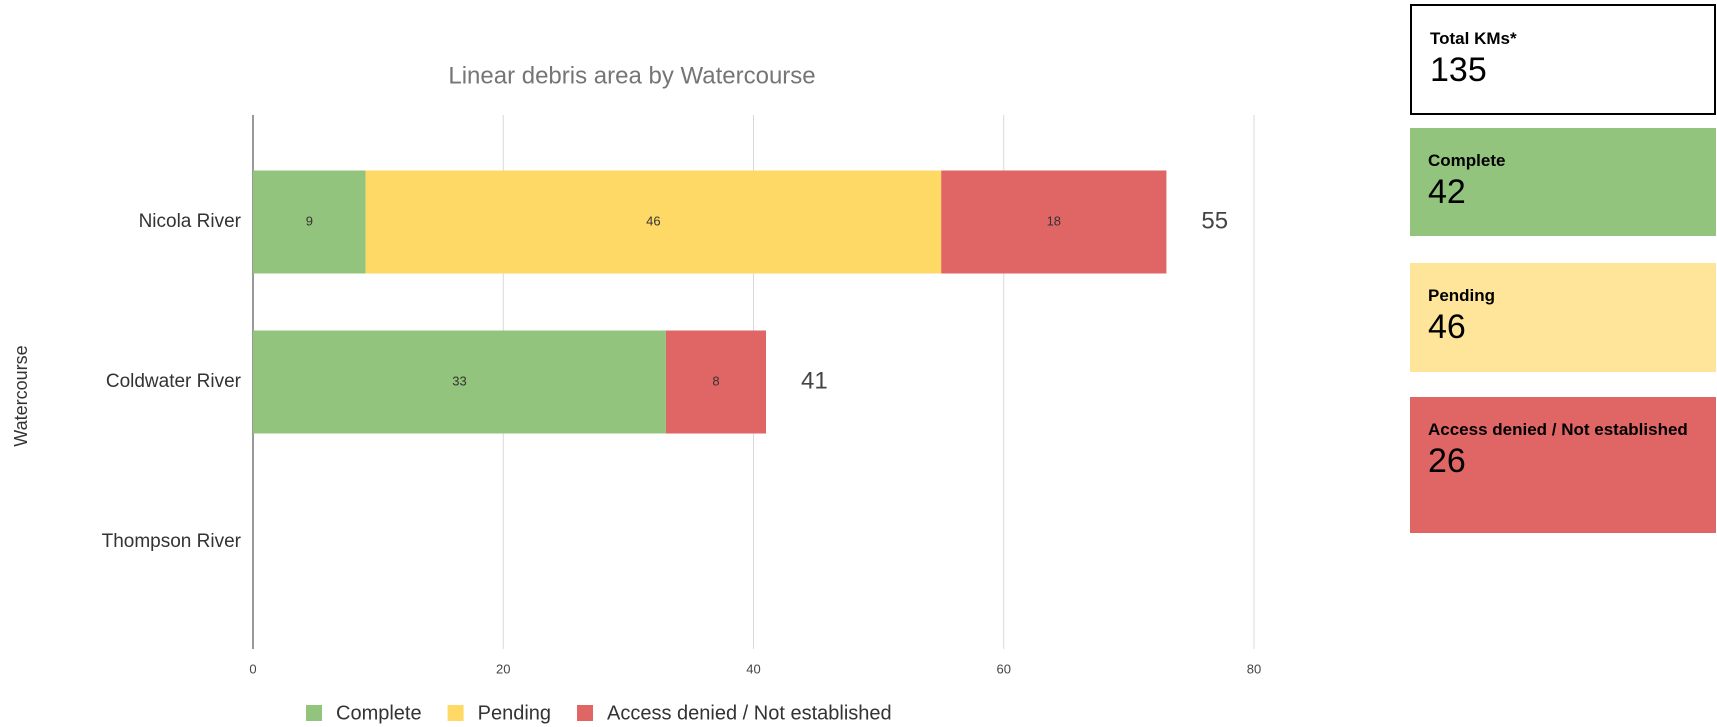  I want to click on x-tick-label: 20, so click(503, 668).